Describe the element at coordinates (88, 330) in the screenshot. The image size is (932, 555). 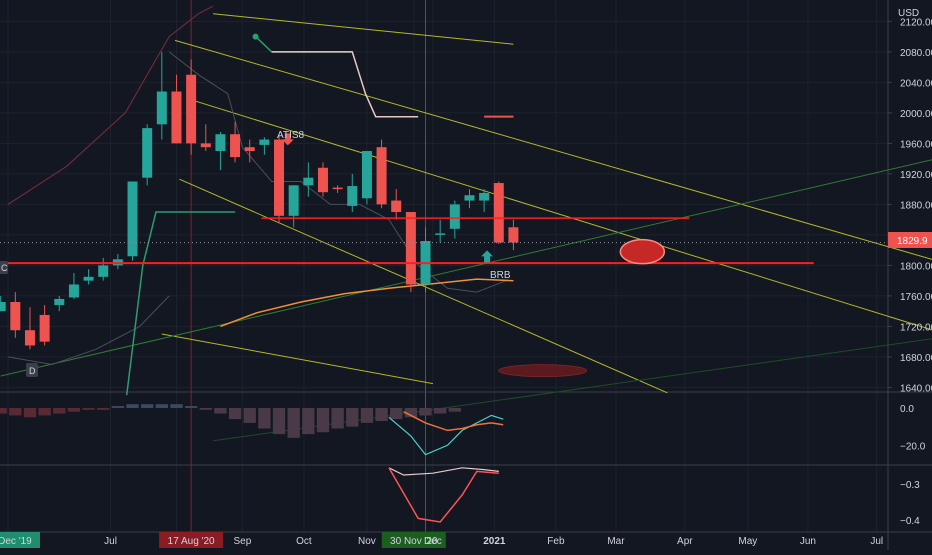
I see `bollinger-lower` at that location.